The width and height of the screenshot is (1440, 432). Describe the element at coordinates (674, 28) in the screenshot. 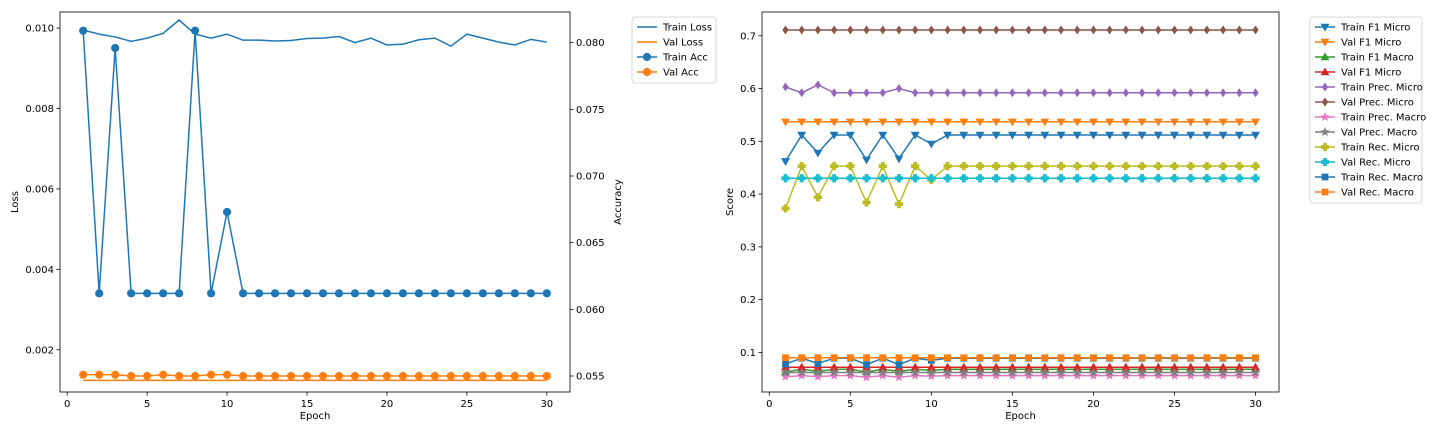

I see `legend-entry: Train Loss` at that location.